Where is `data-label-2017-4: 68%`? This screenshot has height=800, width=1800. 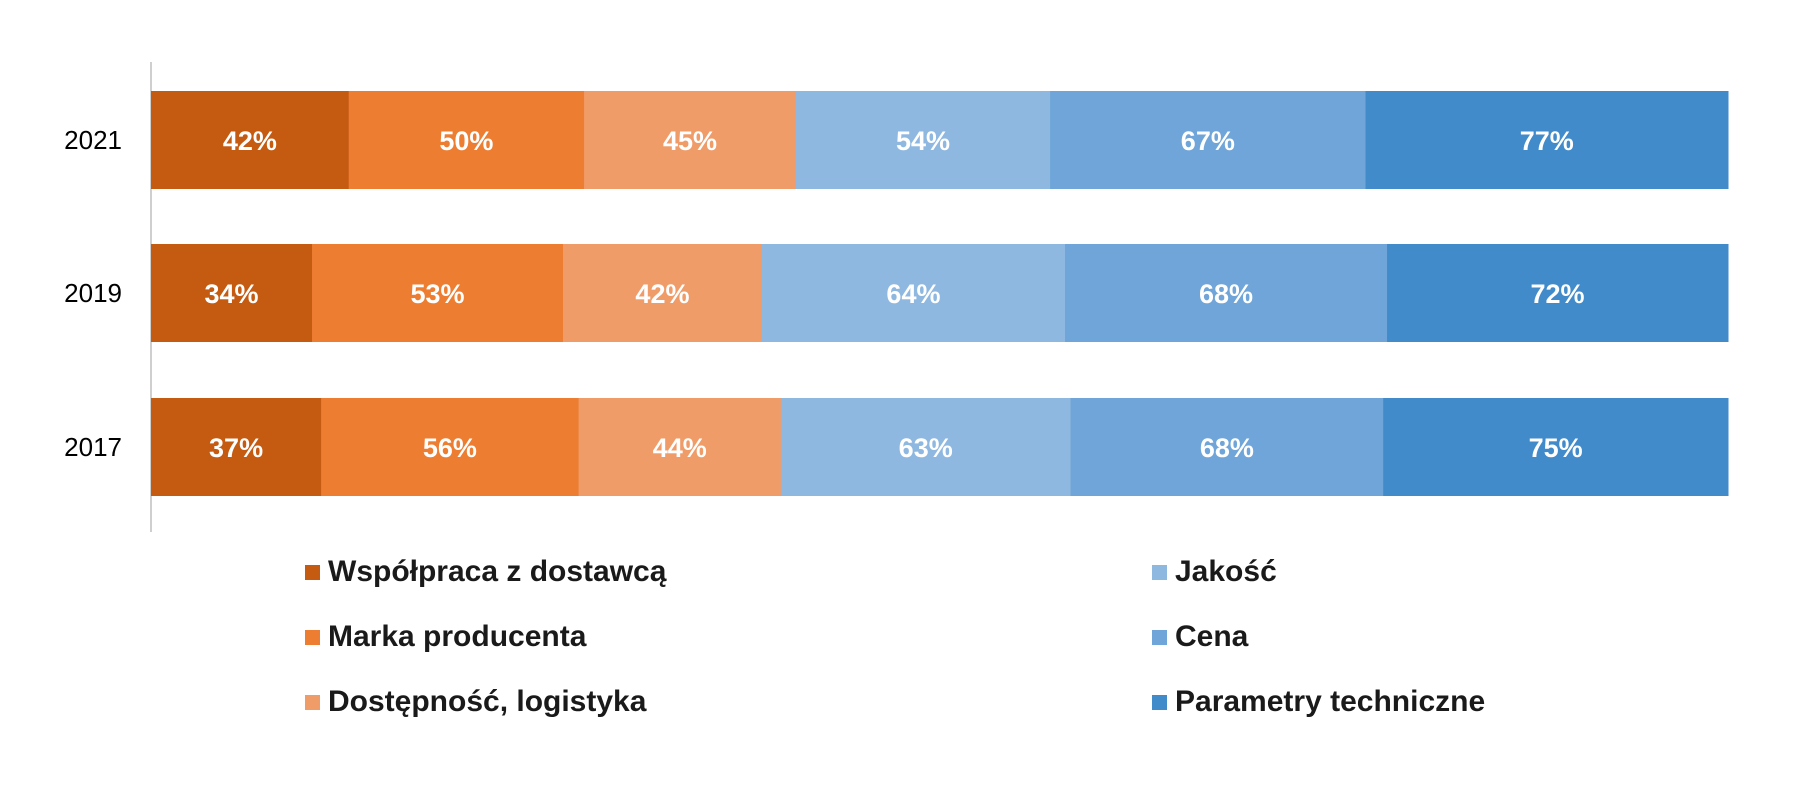
data-label-2017-4: 68% is located at coordinates (1227, 448).